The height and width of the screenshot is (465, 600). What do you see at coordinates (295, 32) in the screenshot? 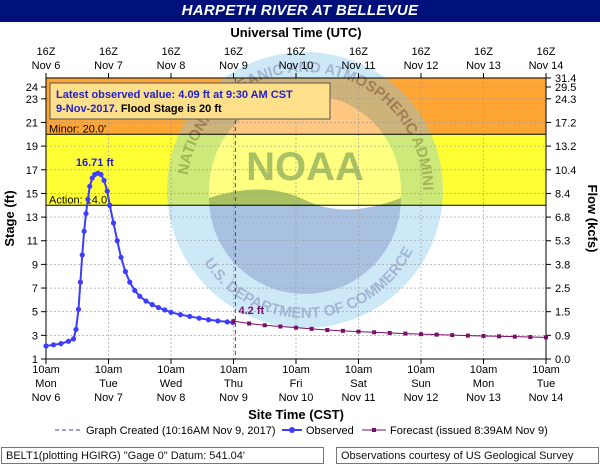
I see `x-top-axis-title: Universal Time (UTC)` at bounding box center [295, 32].